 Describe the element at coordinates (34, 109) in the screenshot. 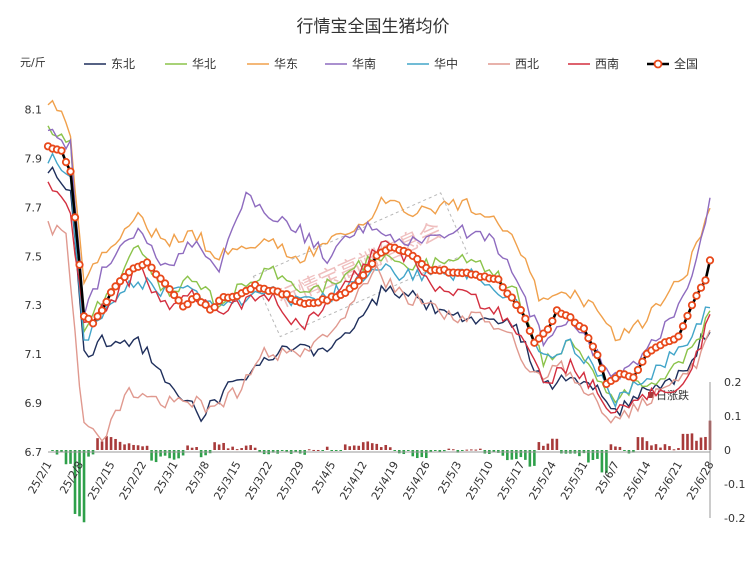

I see `y-tick-label: 8.1` at that location.